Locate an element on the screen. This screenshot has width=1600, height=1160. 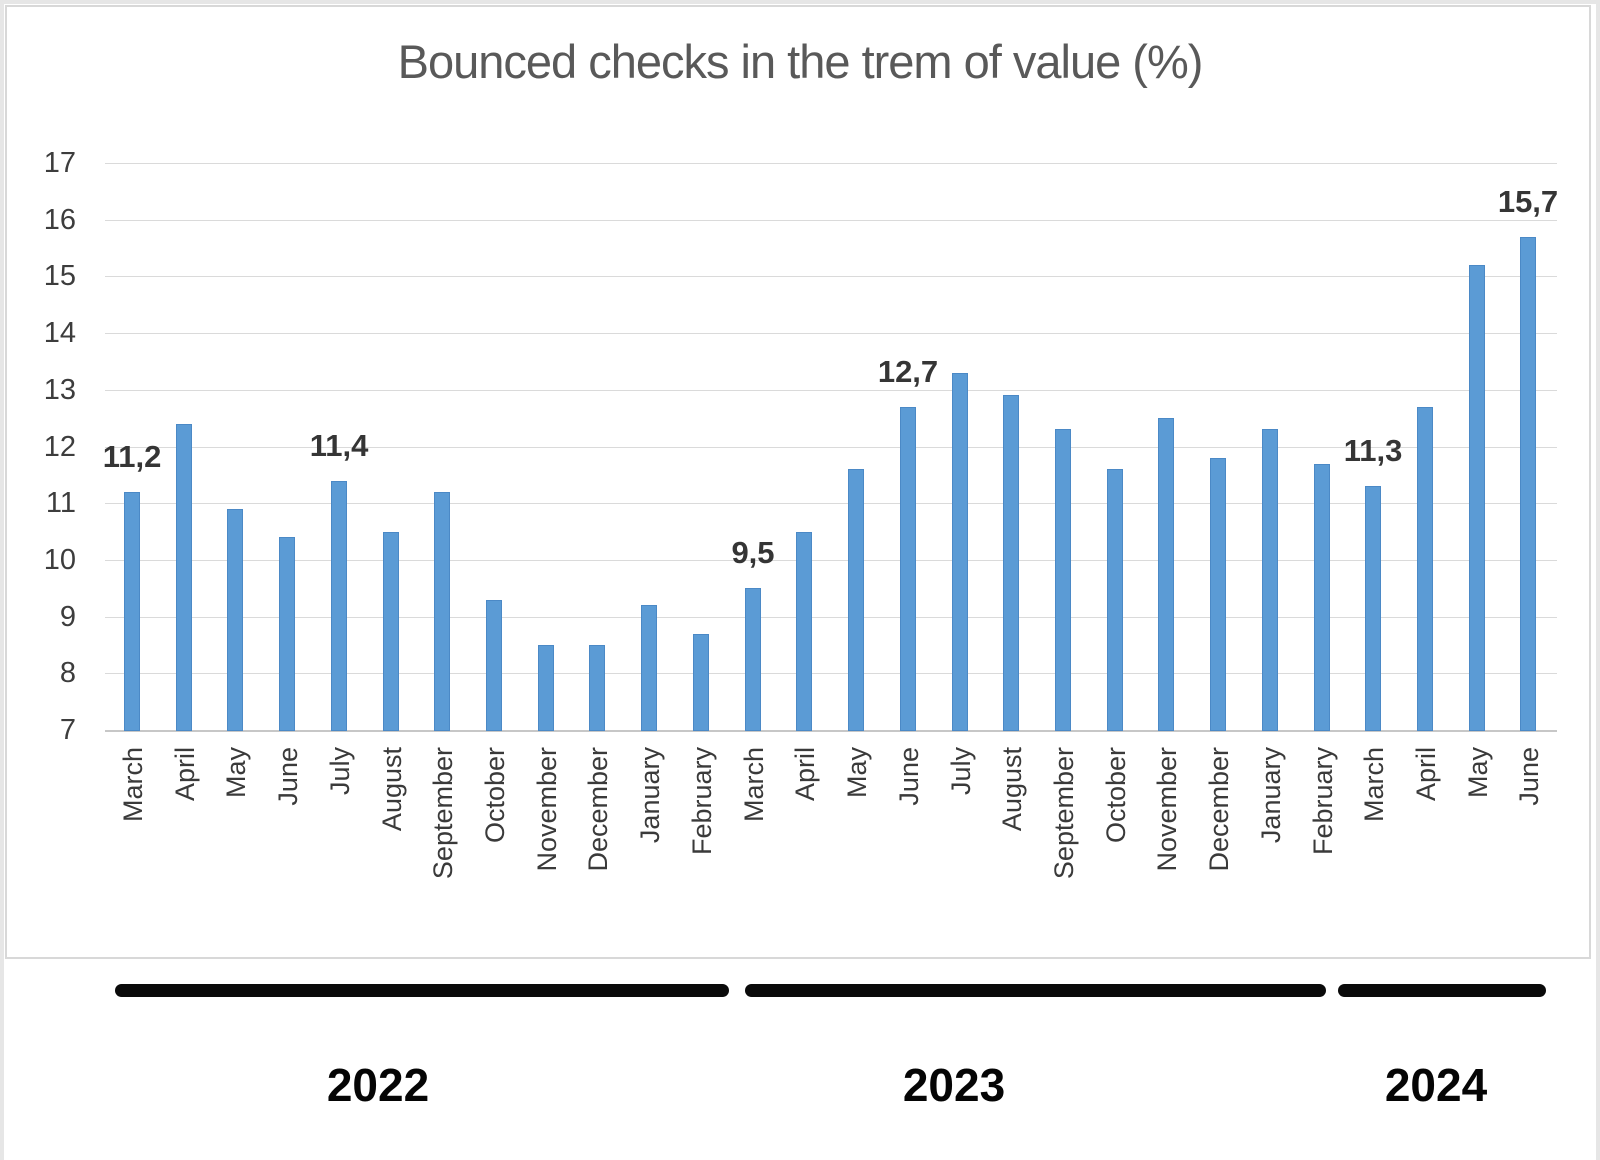
y-axis-tick-label: 17 is located at coordinates (59, 163).